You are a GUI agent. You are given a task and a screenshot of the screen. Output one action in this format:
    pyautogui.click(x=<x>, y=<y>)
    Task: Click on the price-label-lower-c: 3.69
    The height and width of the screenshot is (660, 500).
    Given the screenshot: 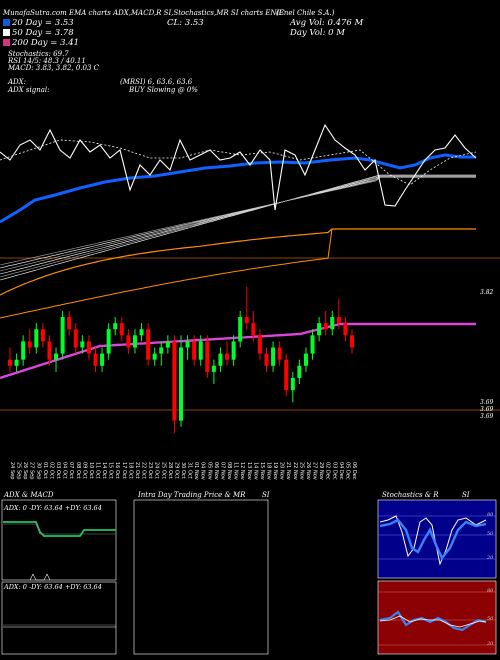 What is the action you would take?
    pyautogui.click(x=487, y=416)
    